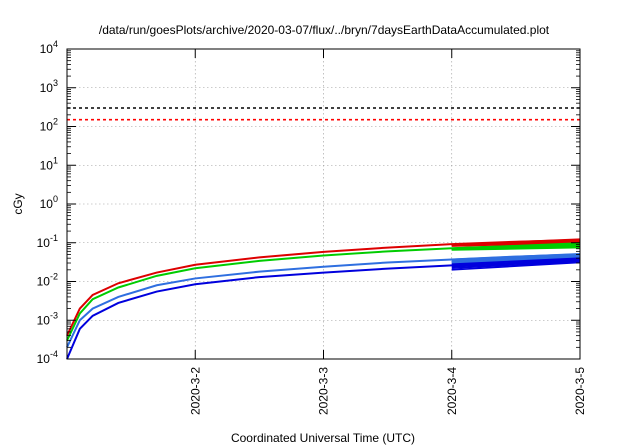  What do you see at coordinates (452, 391) in the screenshot?
I see `x-tick-label: 2020-3-4` at bounding box center [452, 391].